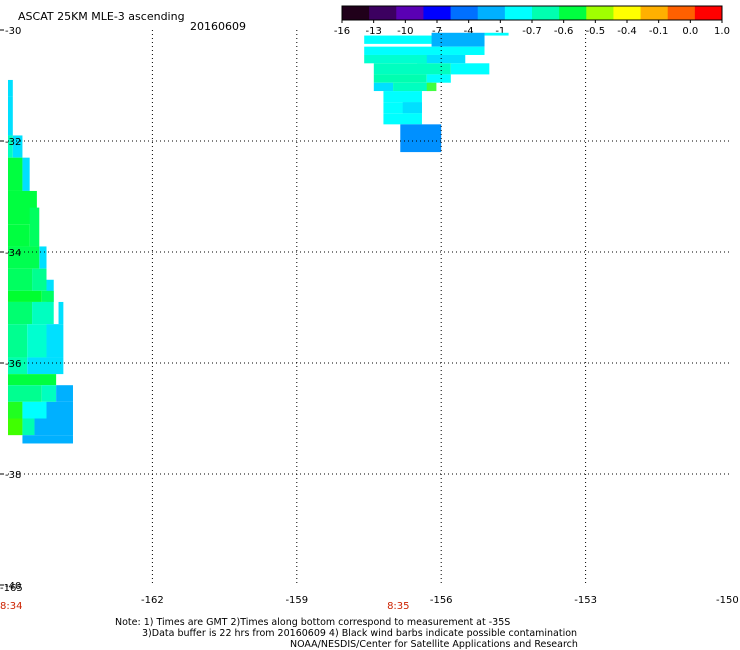 This screenshot has height=650, width=740. I want to click on colorbar-label-3: -7, so click(437, 31).